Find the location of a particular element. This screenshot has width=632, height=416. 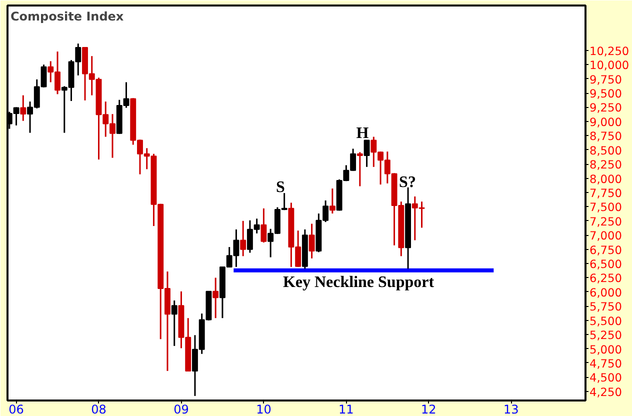

y-tick-label: 5,750 is located at coordinates (606, 307).